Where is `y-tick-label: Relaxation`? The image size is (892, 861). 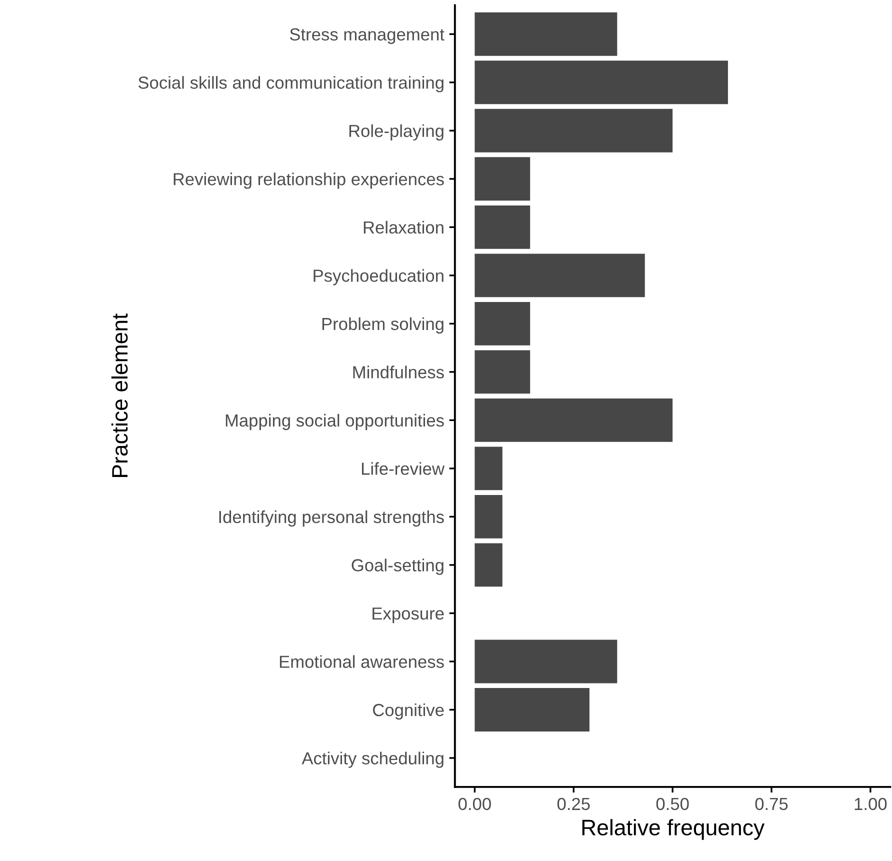 y-tick-label: Relaxation is located at coordinates (404, 227).